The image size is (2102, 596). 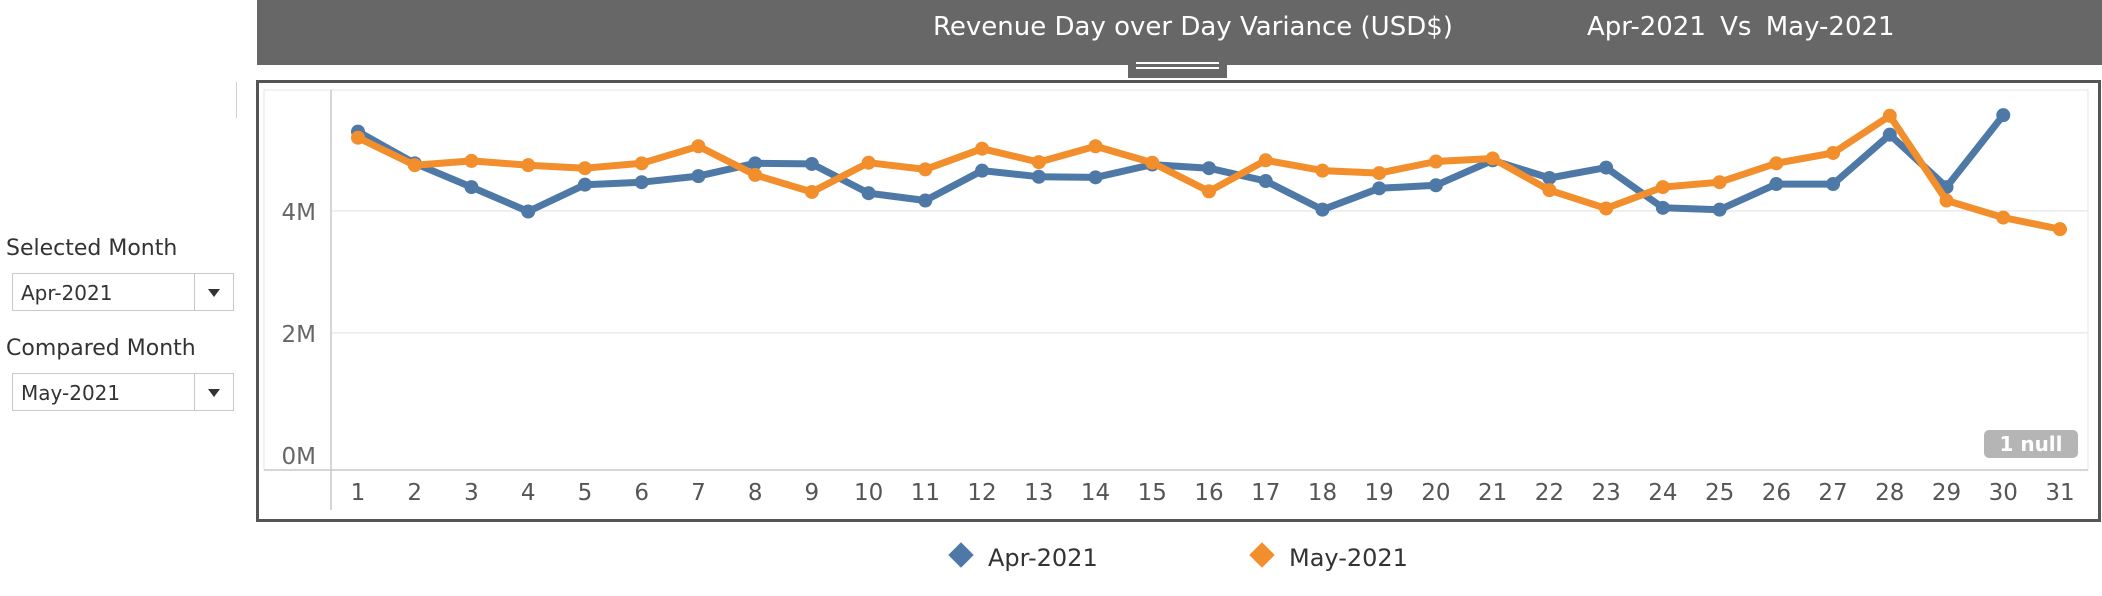 I want to click on x-tick-label: 11, so click(x=925, y=493).